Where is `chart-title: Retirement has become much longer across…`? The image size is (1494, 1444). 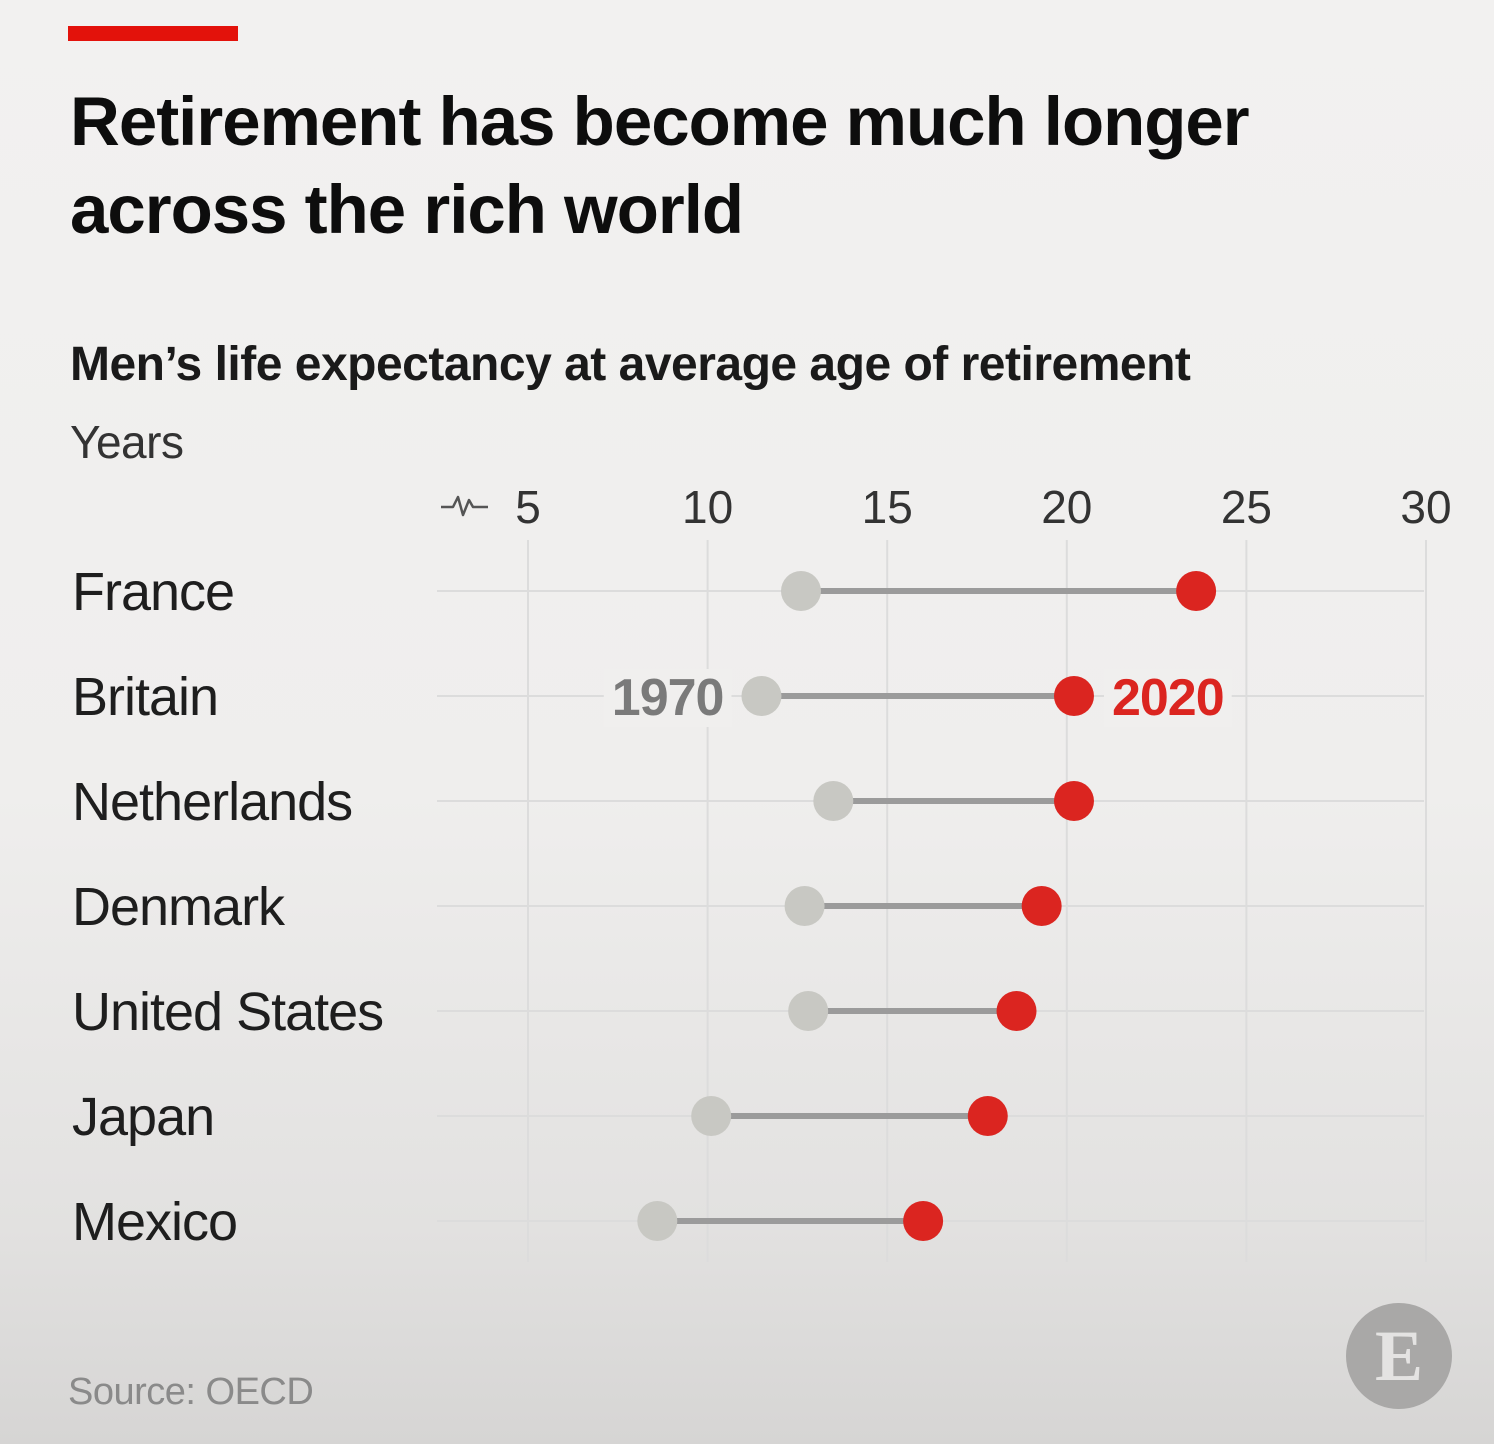 chart-title: Retirement has become much longer across… is located at coordinates (660, 165).